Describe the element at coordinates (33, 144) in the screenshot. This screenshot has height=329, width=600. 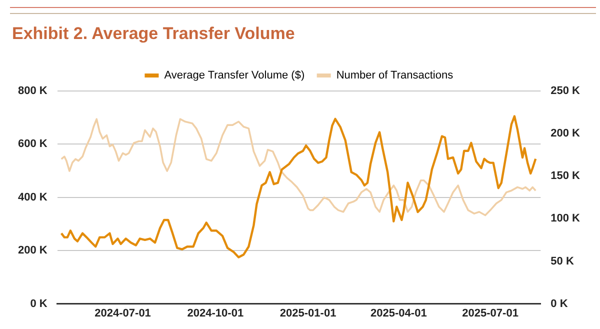
I see `y-tick-label: 600 K` at that location.